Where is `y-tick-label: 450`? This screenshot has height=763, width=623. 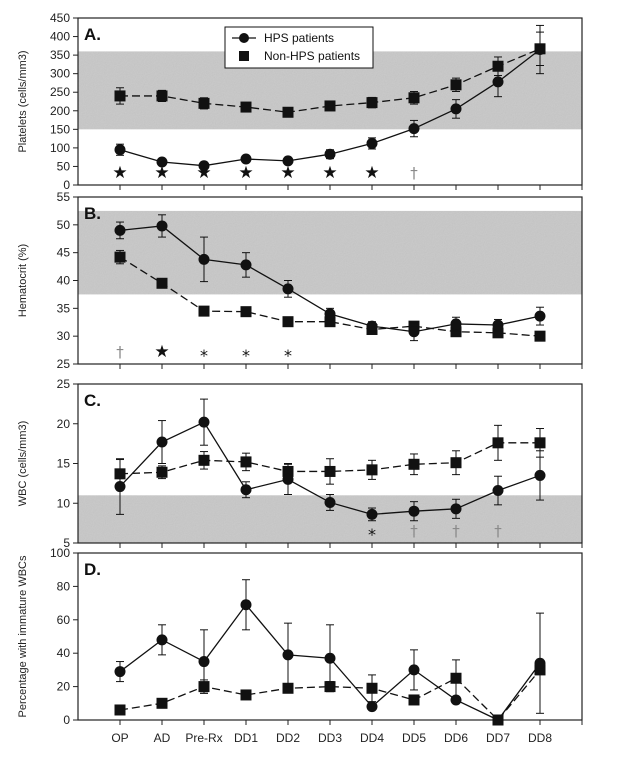 y-tick-label: 450 is located at coordinates (60, 18).